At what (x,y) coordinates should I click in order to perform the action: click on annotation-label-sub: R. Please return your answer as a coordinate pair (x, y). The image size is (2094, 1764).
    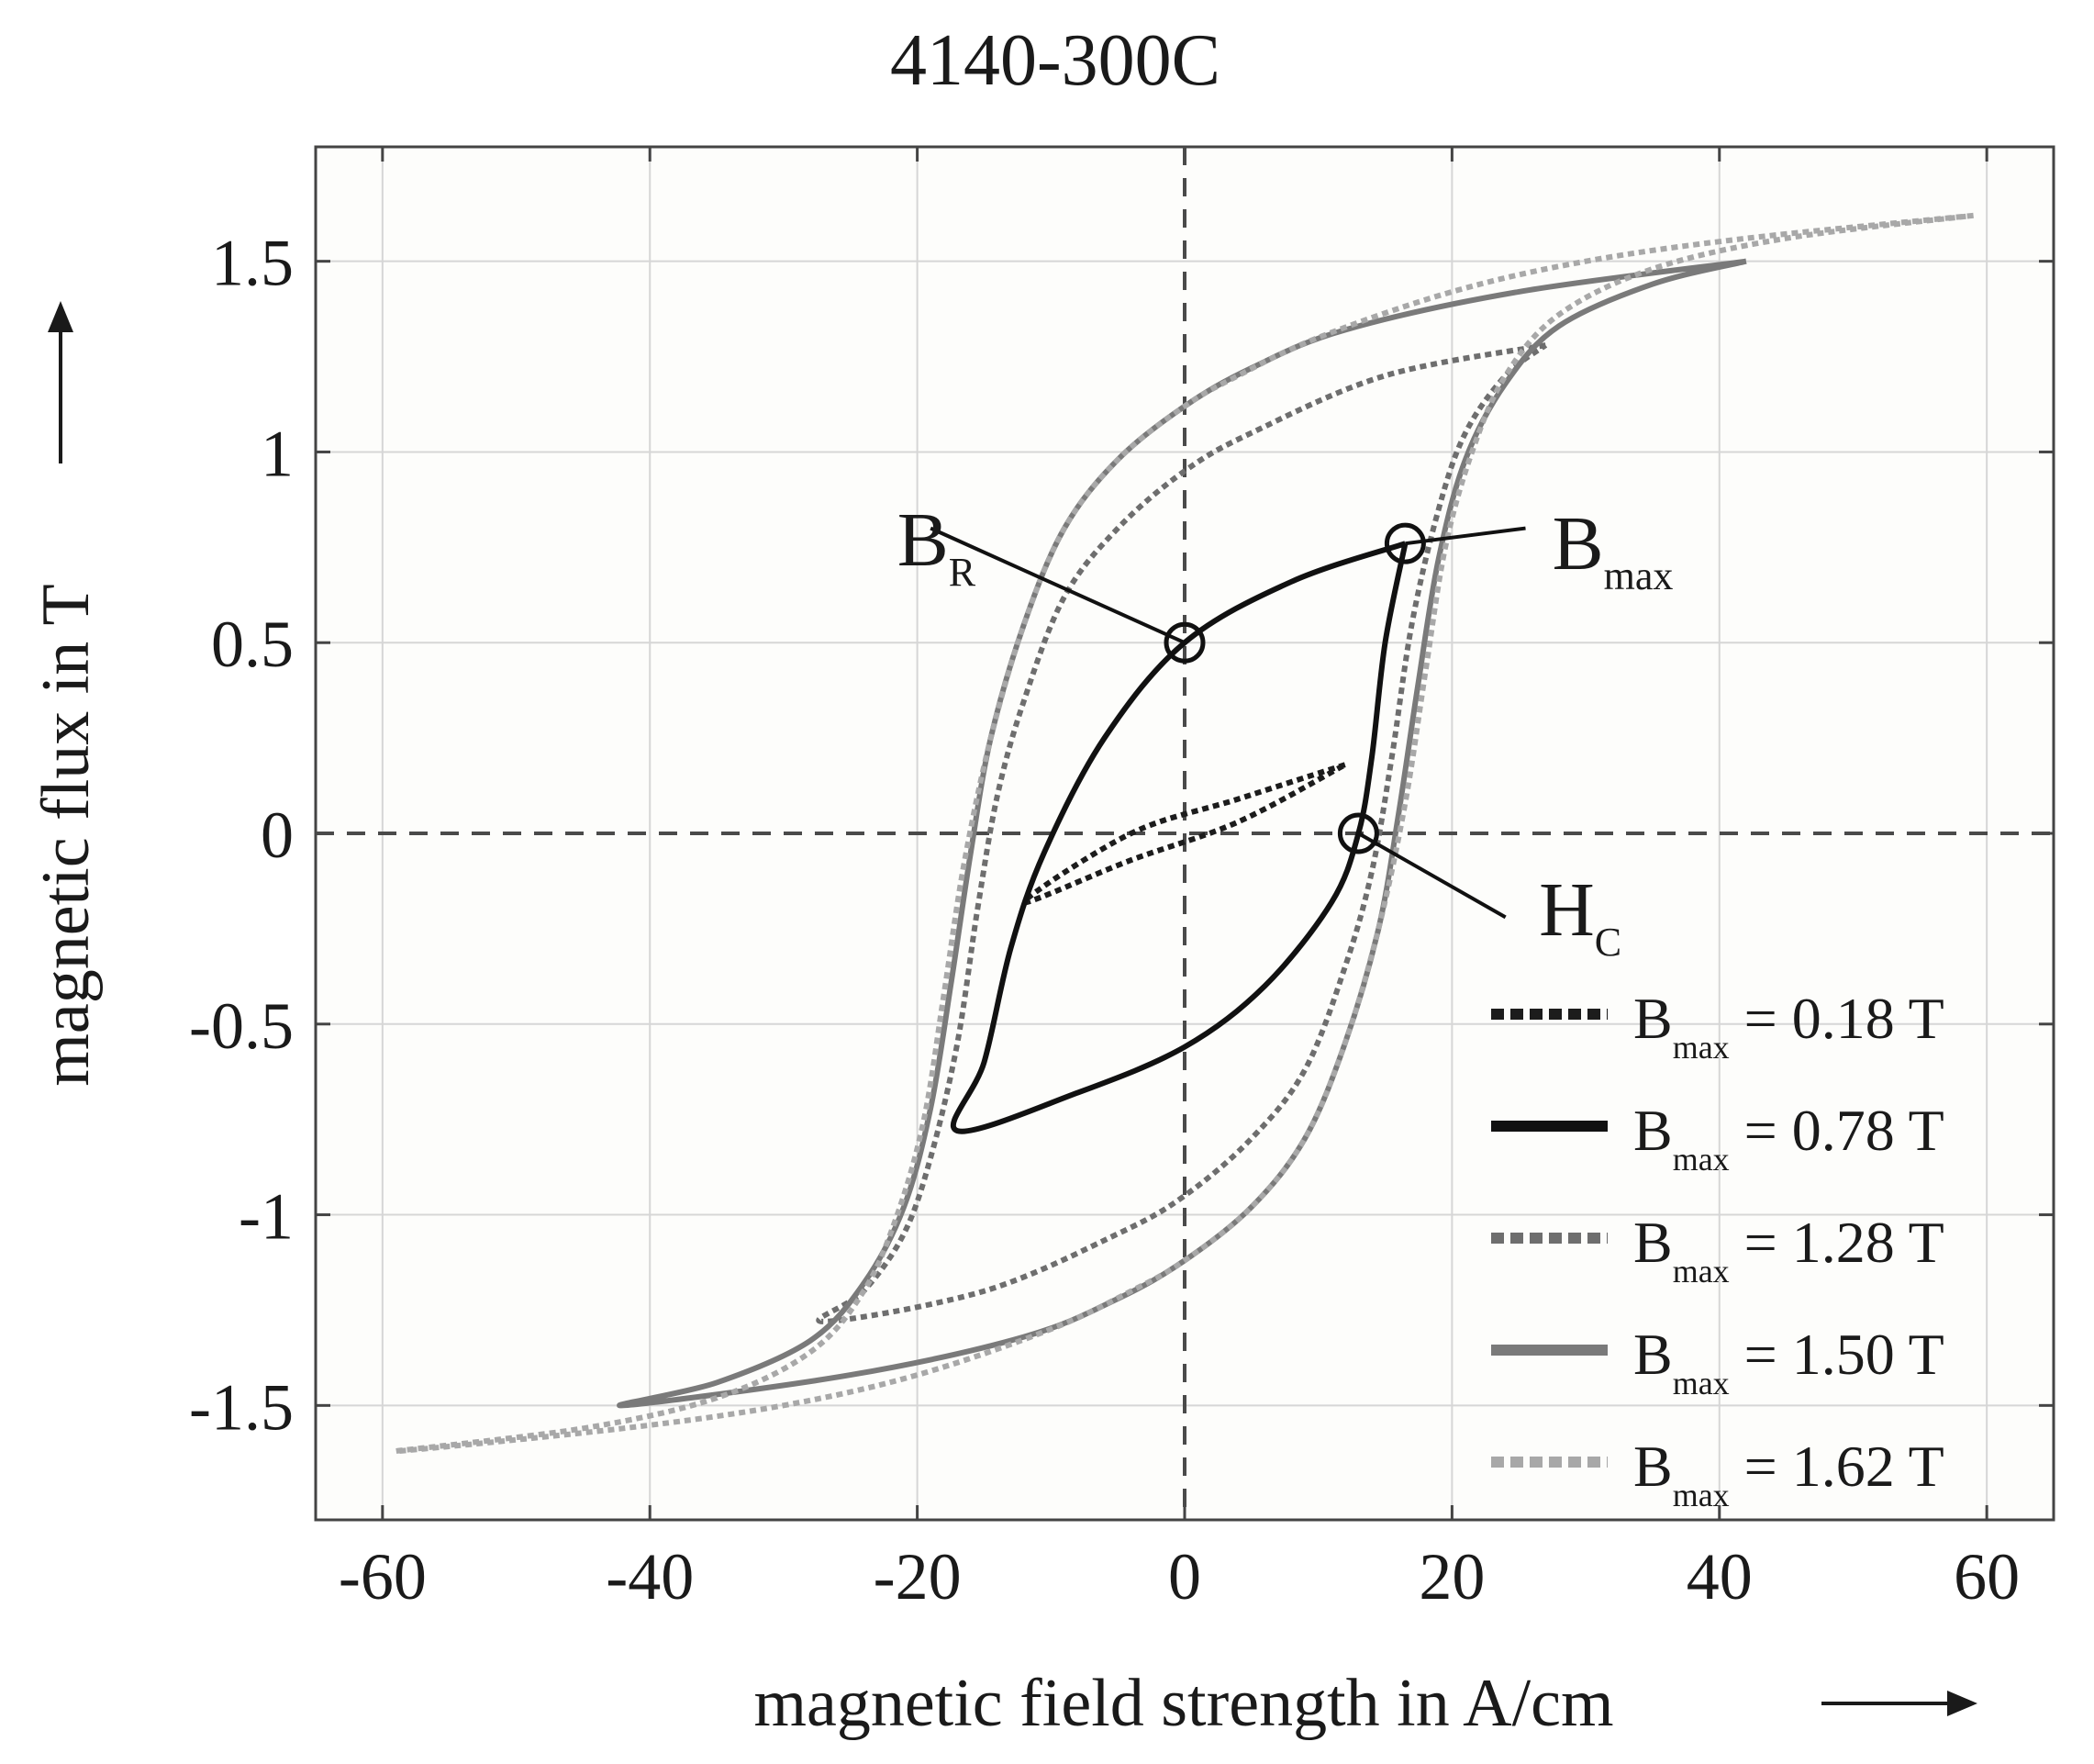
    Looking at the image, I should click on (962, 572).